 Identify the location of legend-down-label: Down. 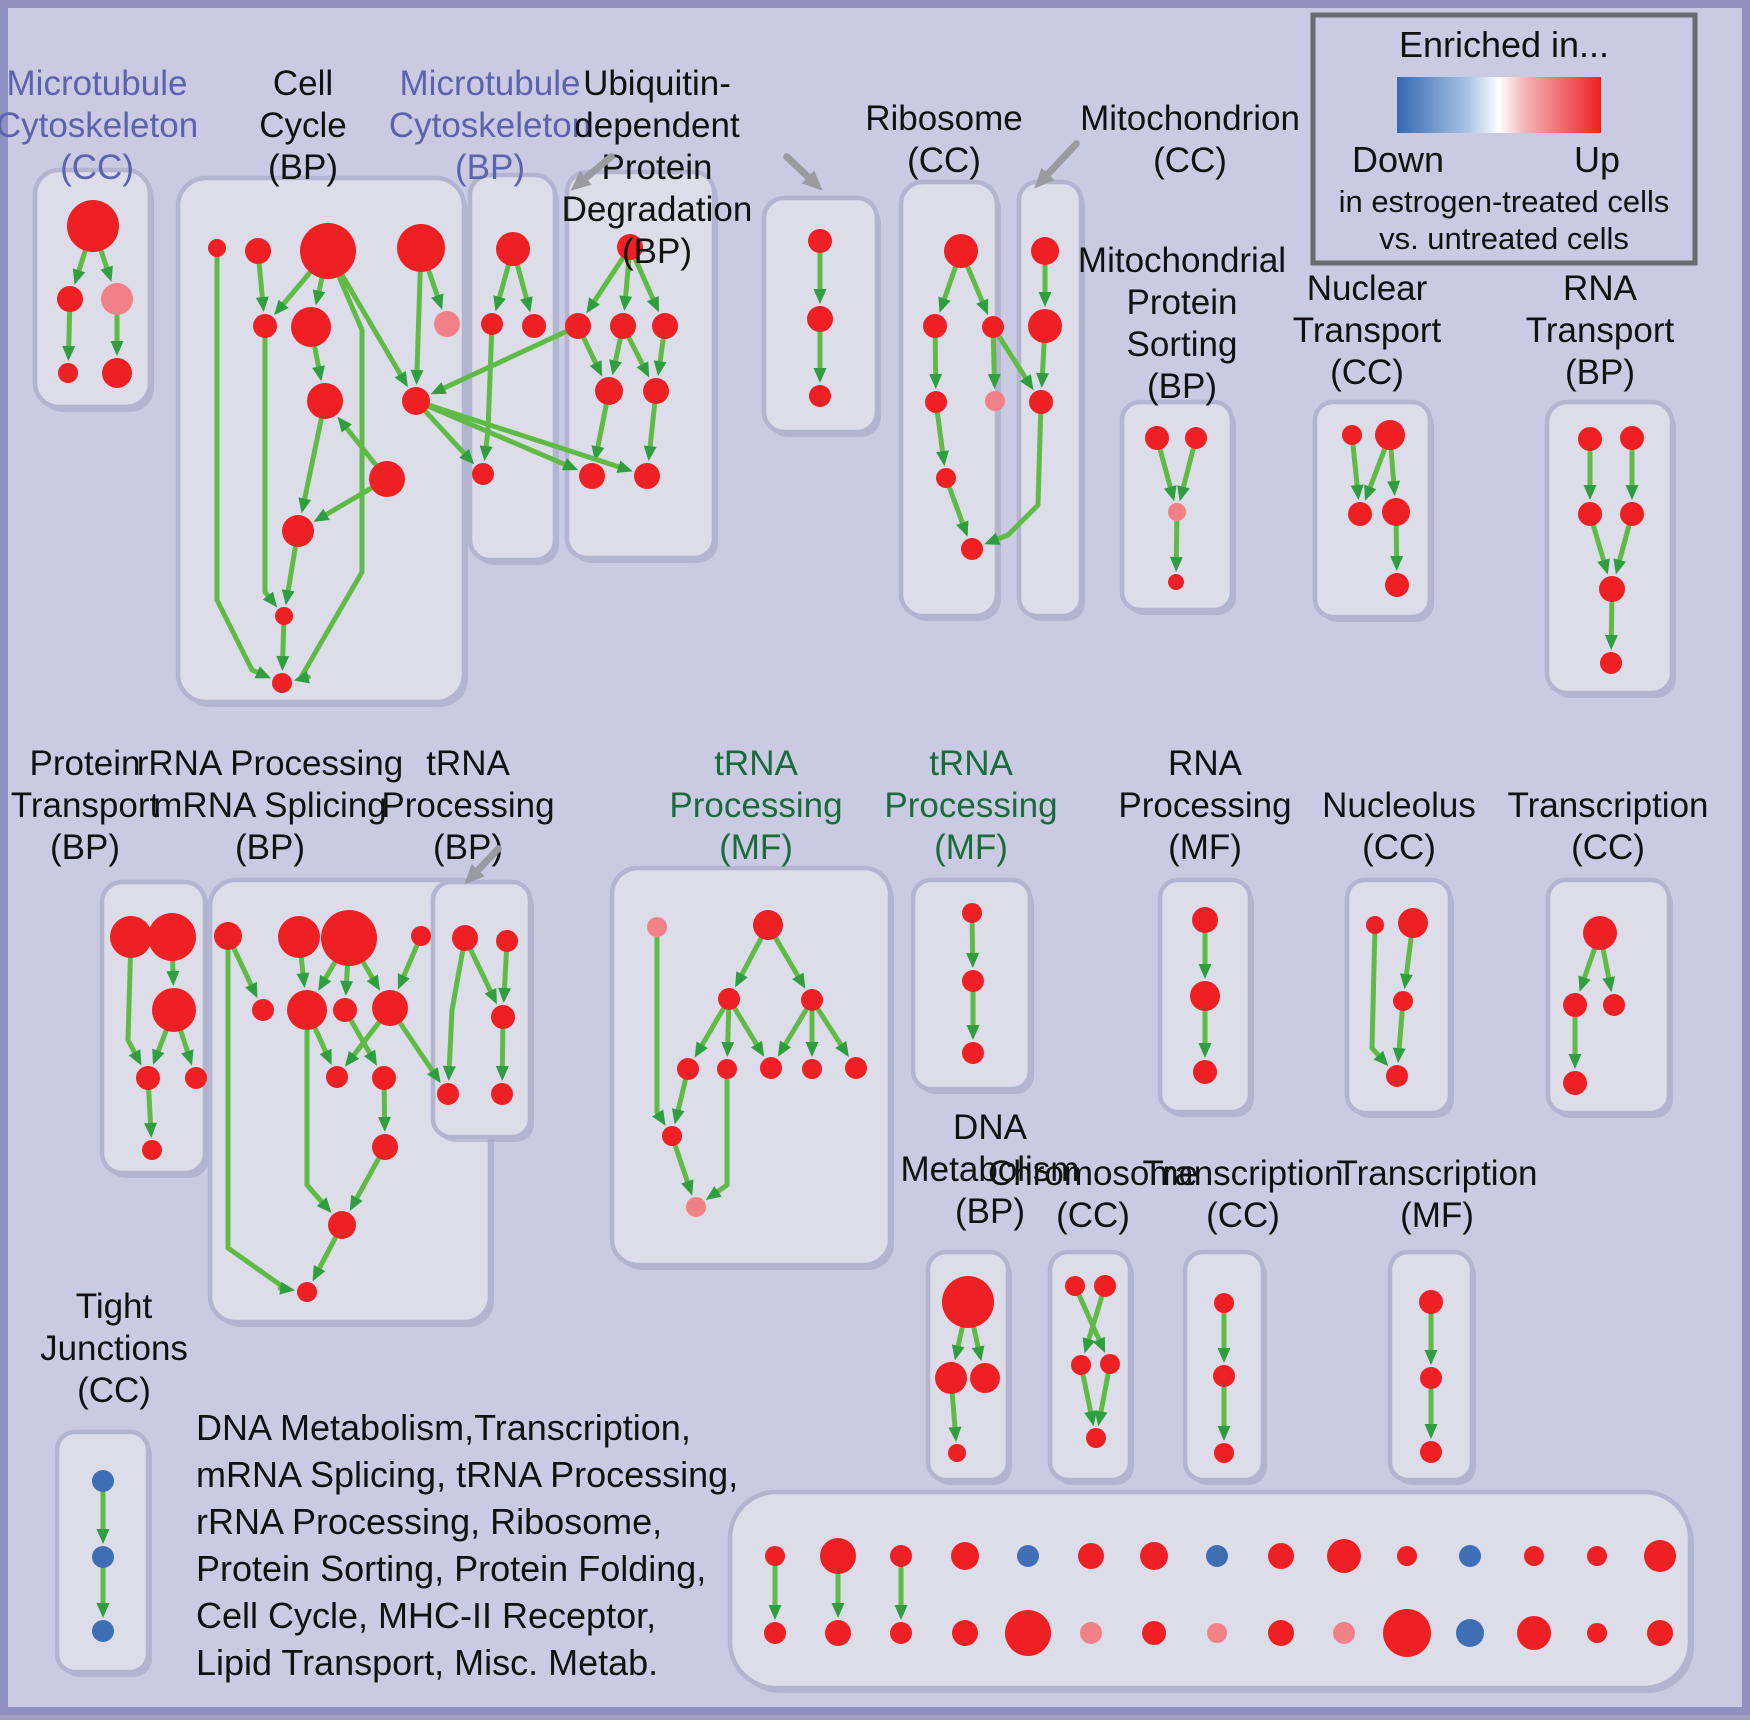
(1398, 159).